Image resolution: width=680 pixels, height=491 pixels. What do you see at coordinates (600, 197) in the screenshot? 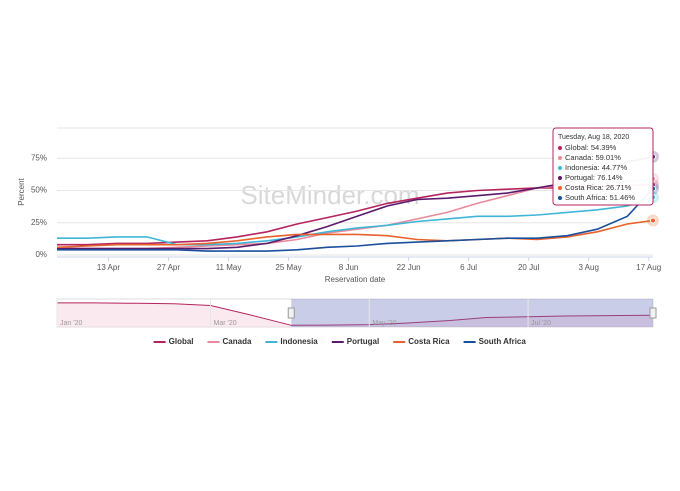
I see `tooltip-item: South Africa: 51.46%` at bounding box center [600, 197].